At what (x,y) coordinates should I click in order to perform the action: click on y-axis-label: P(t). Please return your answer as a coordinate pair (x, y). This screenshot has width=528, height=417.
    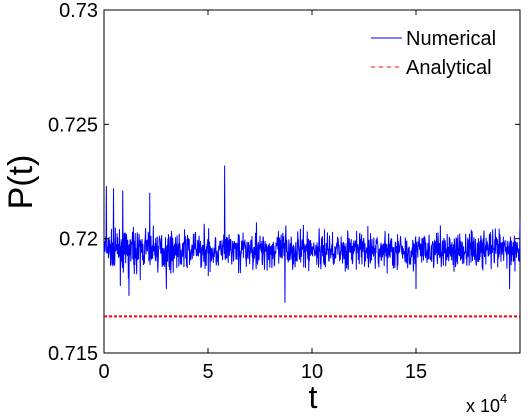
    Looking at the image, I should click on (21, 182).